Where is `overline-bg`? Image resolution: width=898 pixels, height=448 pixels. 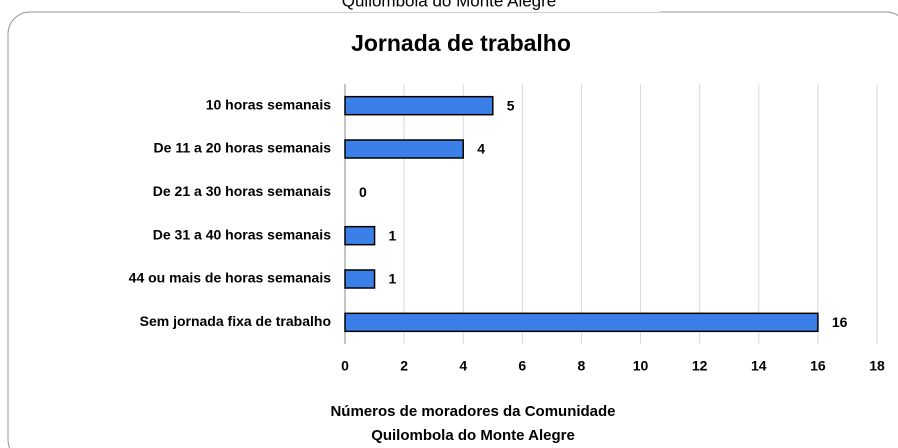 overline-bg is located at coordinates (450, 6).